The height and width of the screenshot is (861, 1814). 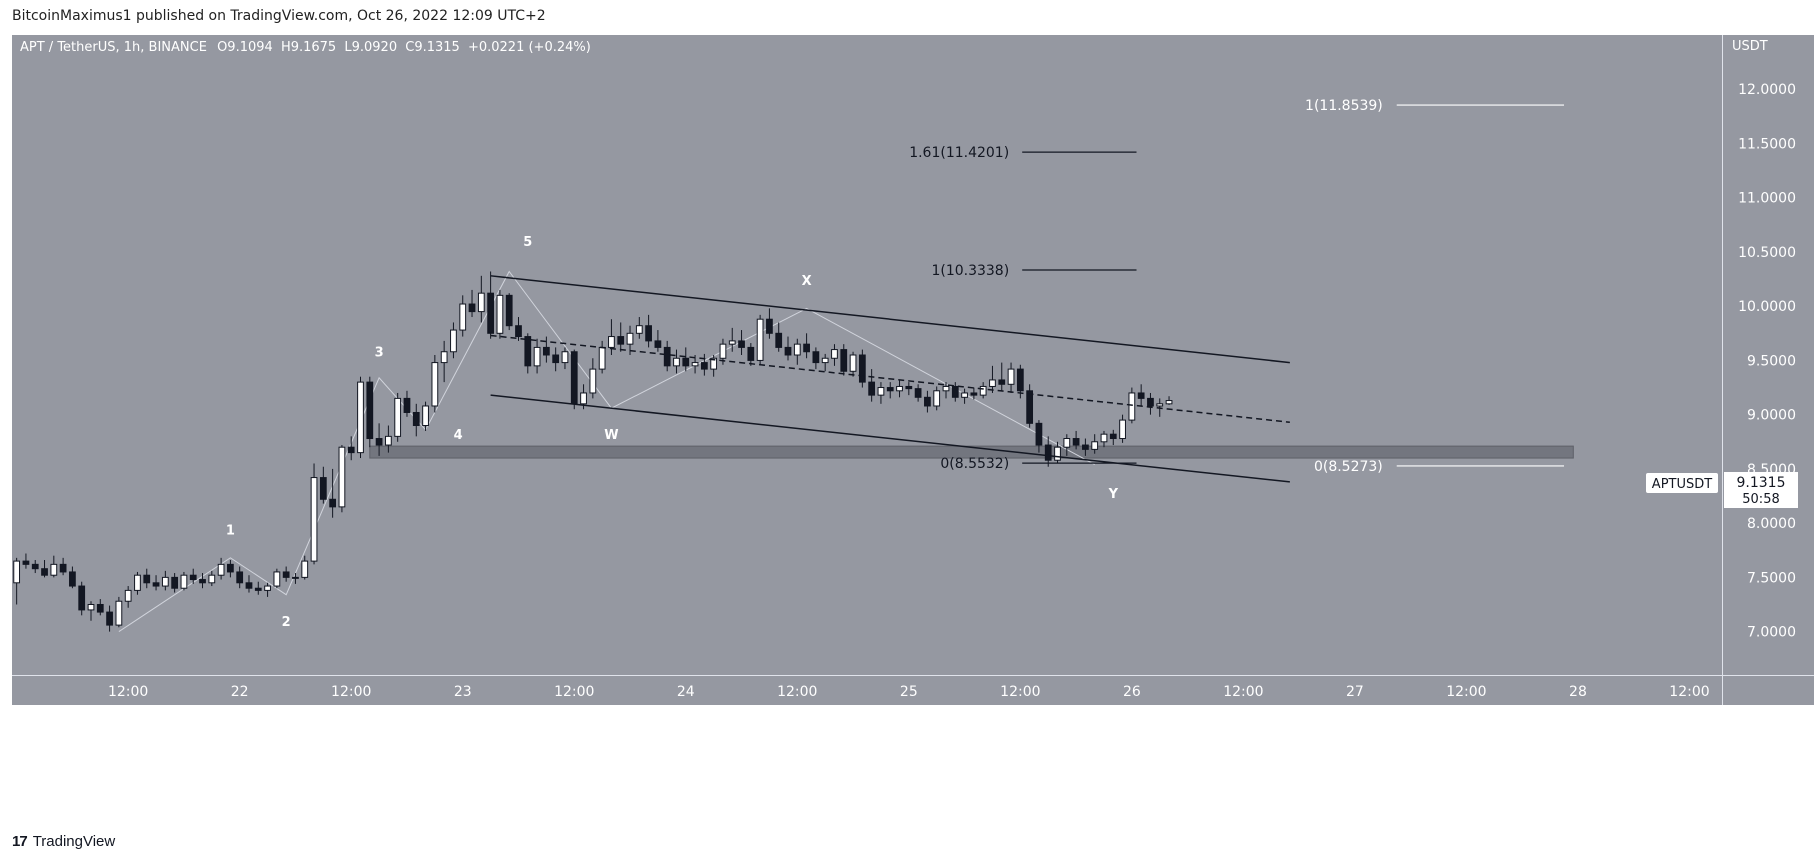 I want to click on last-price-marker: APTUSDT 9.1315 50:58, so click(x=1722, y=490).